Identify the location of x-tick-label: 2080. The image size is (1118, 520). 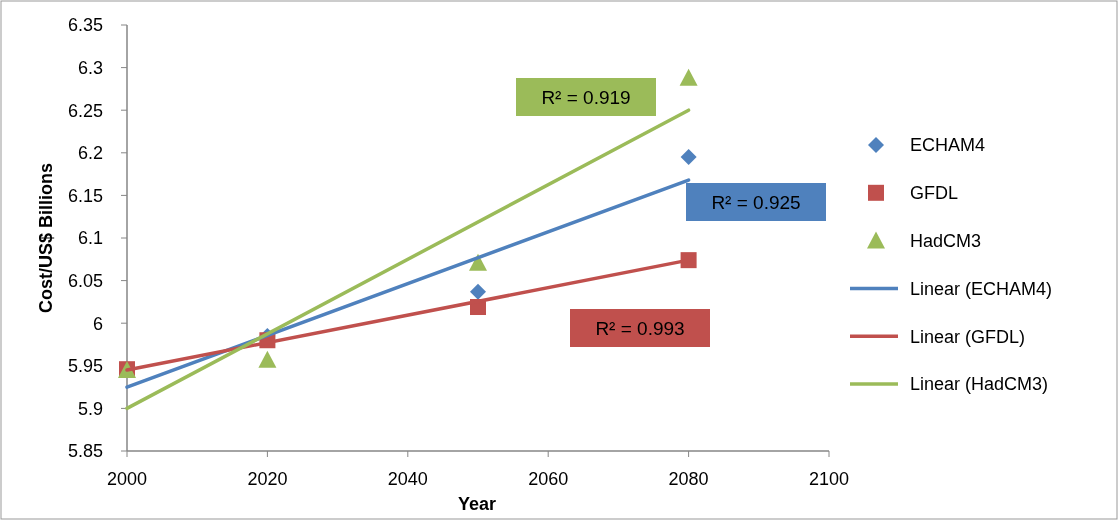
(688, 479).